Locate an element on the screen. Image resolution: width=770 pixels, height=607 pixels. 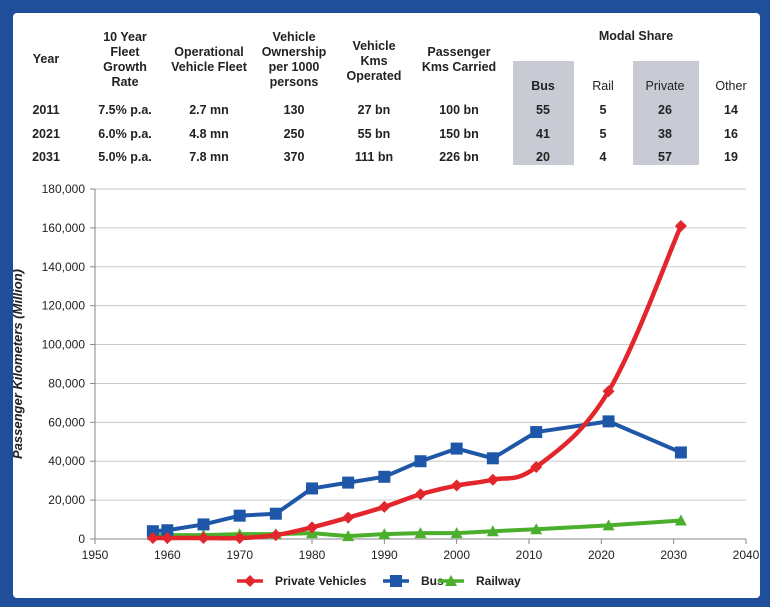
y-tick-label-6: 120,000 is located at coordinates (64, 306).